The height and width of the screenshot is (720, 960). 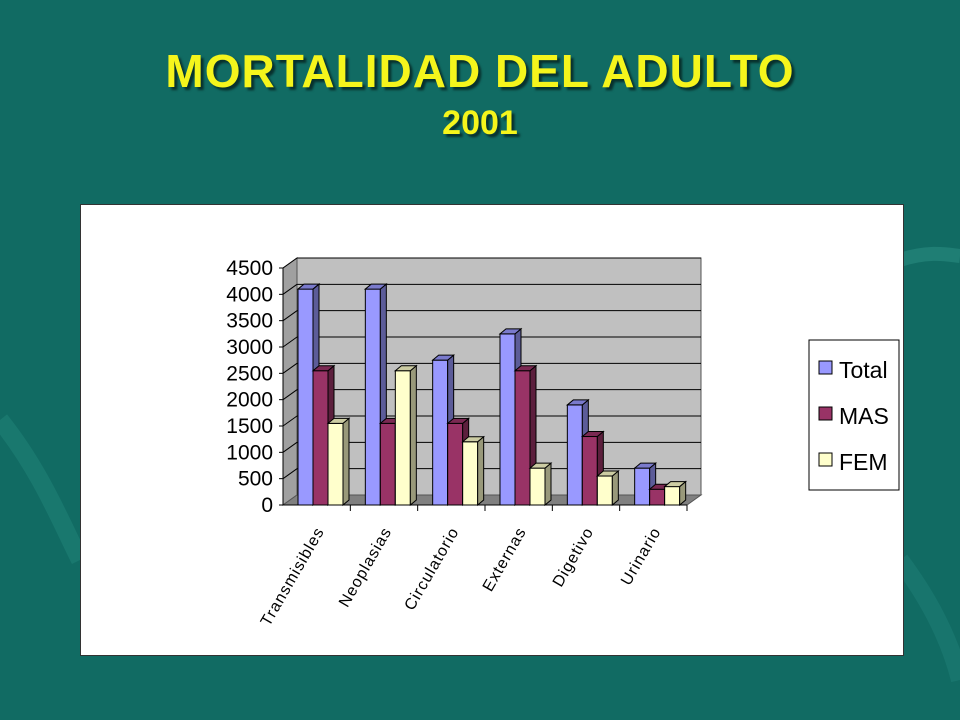 I want to click on y-tick-label: 1000, so click(x=249, y=452).